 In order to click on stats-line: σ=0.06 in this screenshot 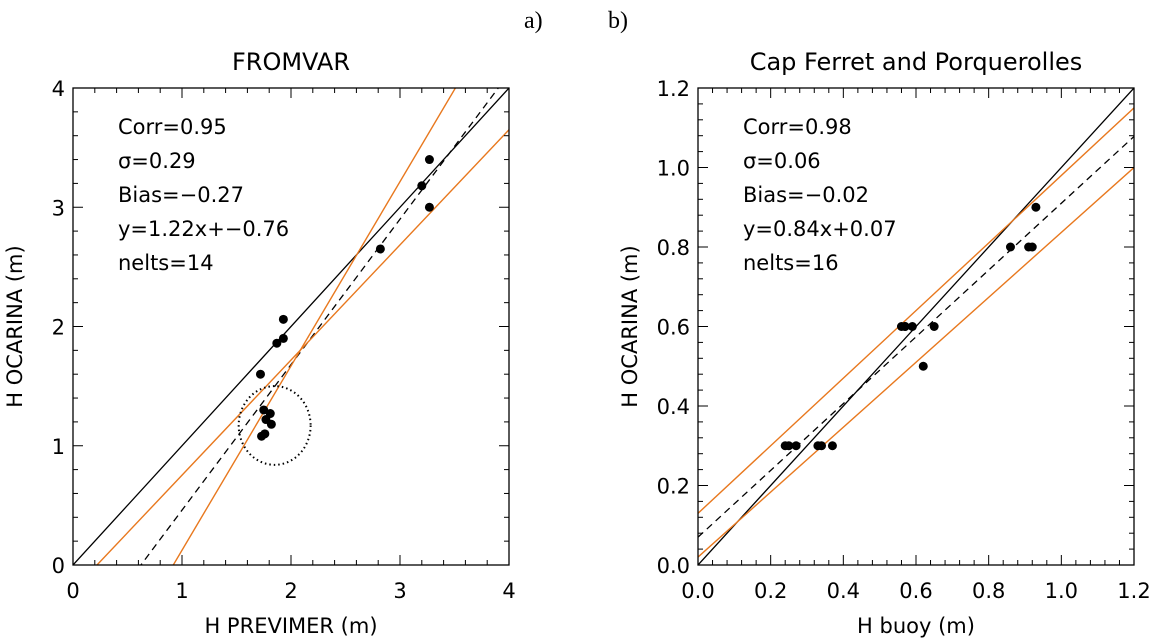, I will do `click(782, 161)`.